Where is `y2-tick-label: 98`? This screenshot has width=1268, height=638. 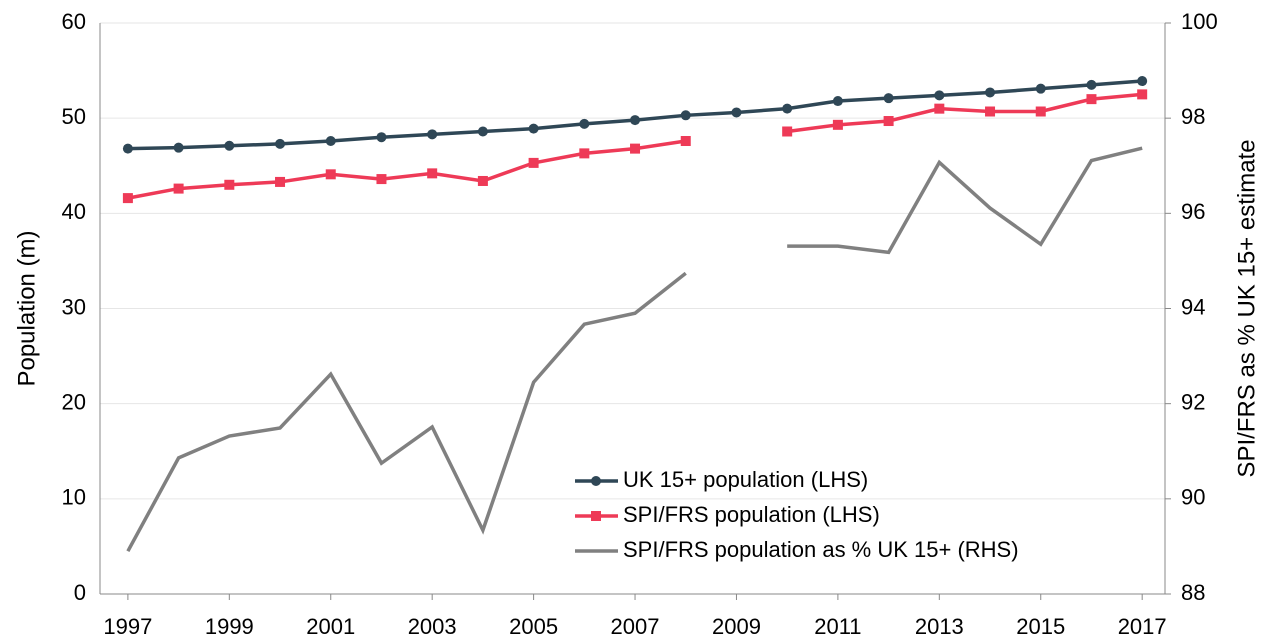 y2-tick-label: 98 is located at coordinates (1193, 116).